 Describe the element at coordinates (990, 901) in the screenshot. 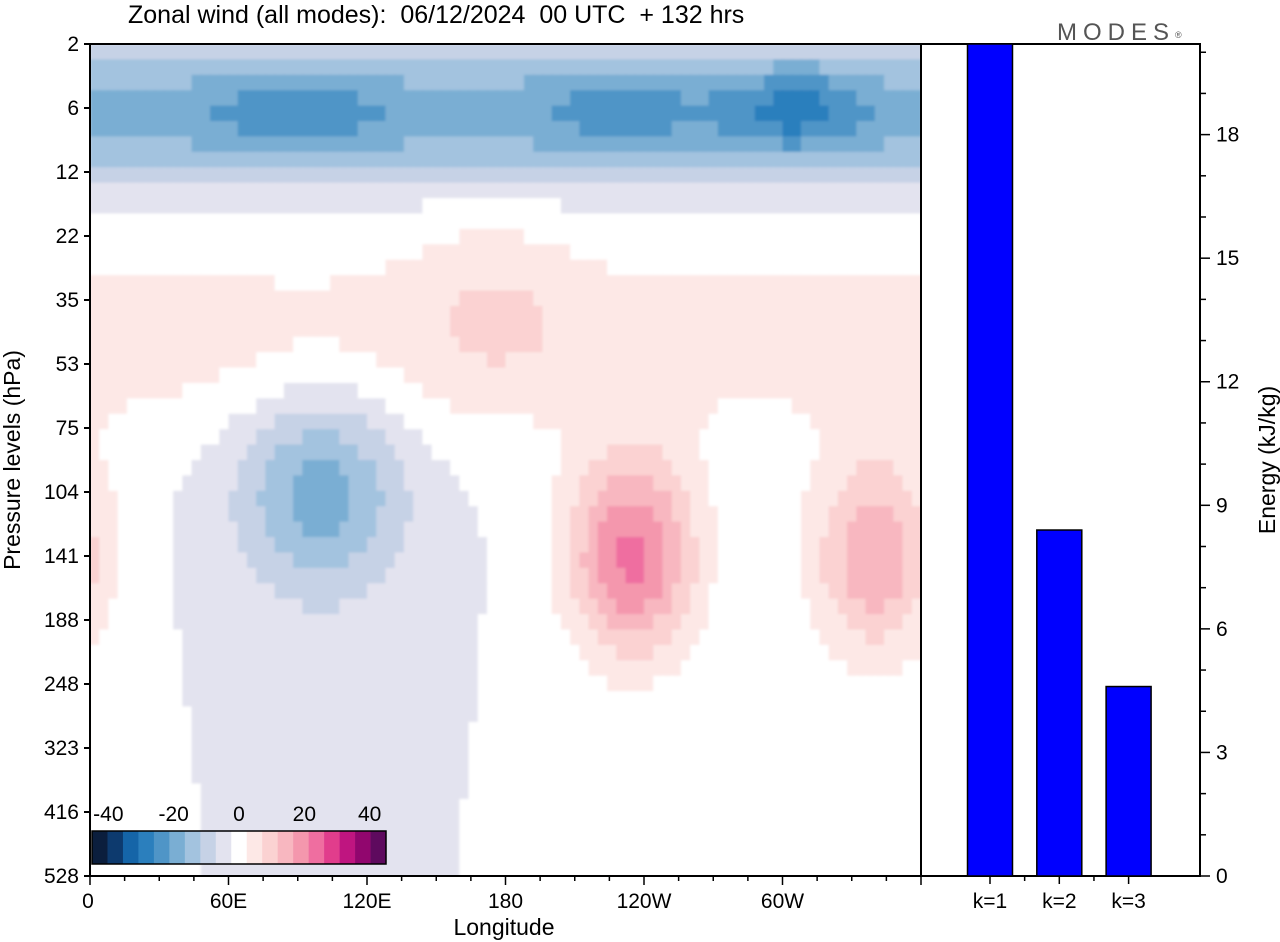

I see `bar-category-label: k=1` at that location.